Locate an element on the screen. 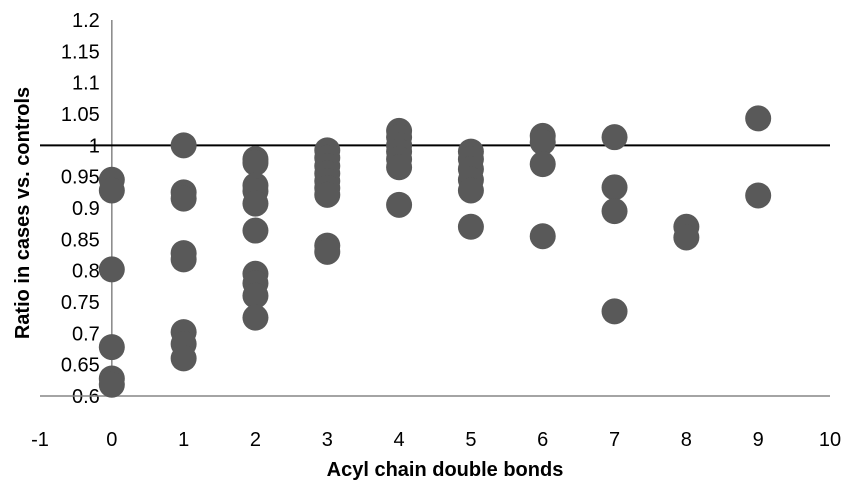  y-tick-label: 0.65 is located at coordinates (80, 366).